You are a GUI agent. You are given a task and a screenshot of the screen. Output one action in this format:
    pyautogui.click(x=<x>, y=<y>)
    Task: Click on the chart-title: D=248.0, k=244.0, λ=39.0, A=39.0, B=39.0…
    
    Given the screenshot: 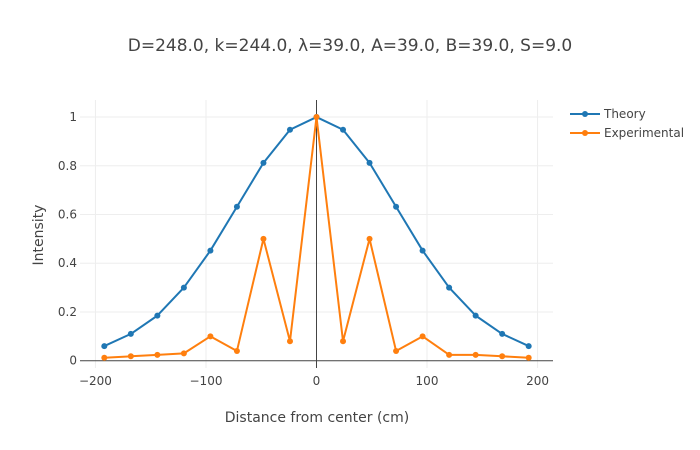 What is the action you would take?
    pyautogui.click(x=350, y=46)
    